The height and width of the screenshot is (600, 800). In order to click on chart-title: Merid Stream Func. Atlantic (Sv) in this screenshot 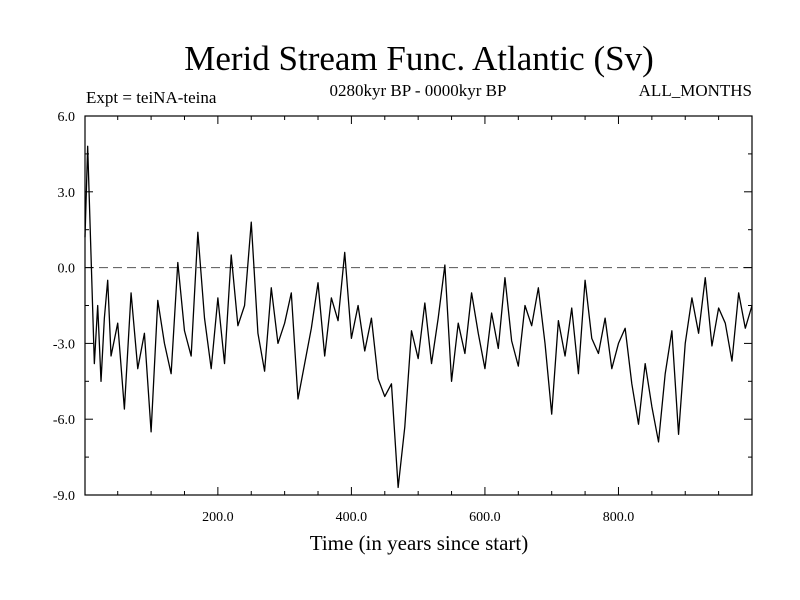, I will do `click(419, 58)`.